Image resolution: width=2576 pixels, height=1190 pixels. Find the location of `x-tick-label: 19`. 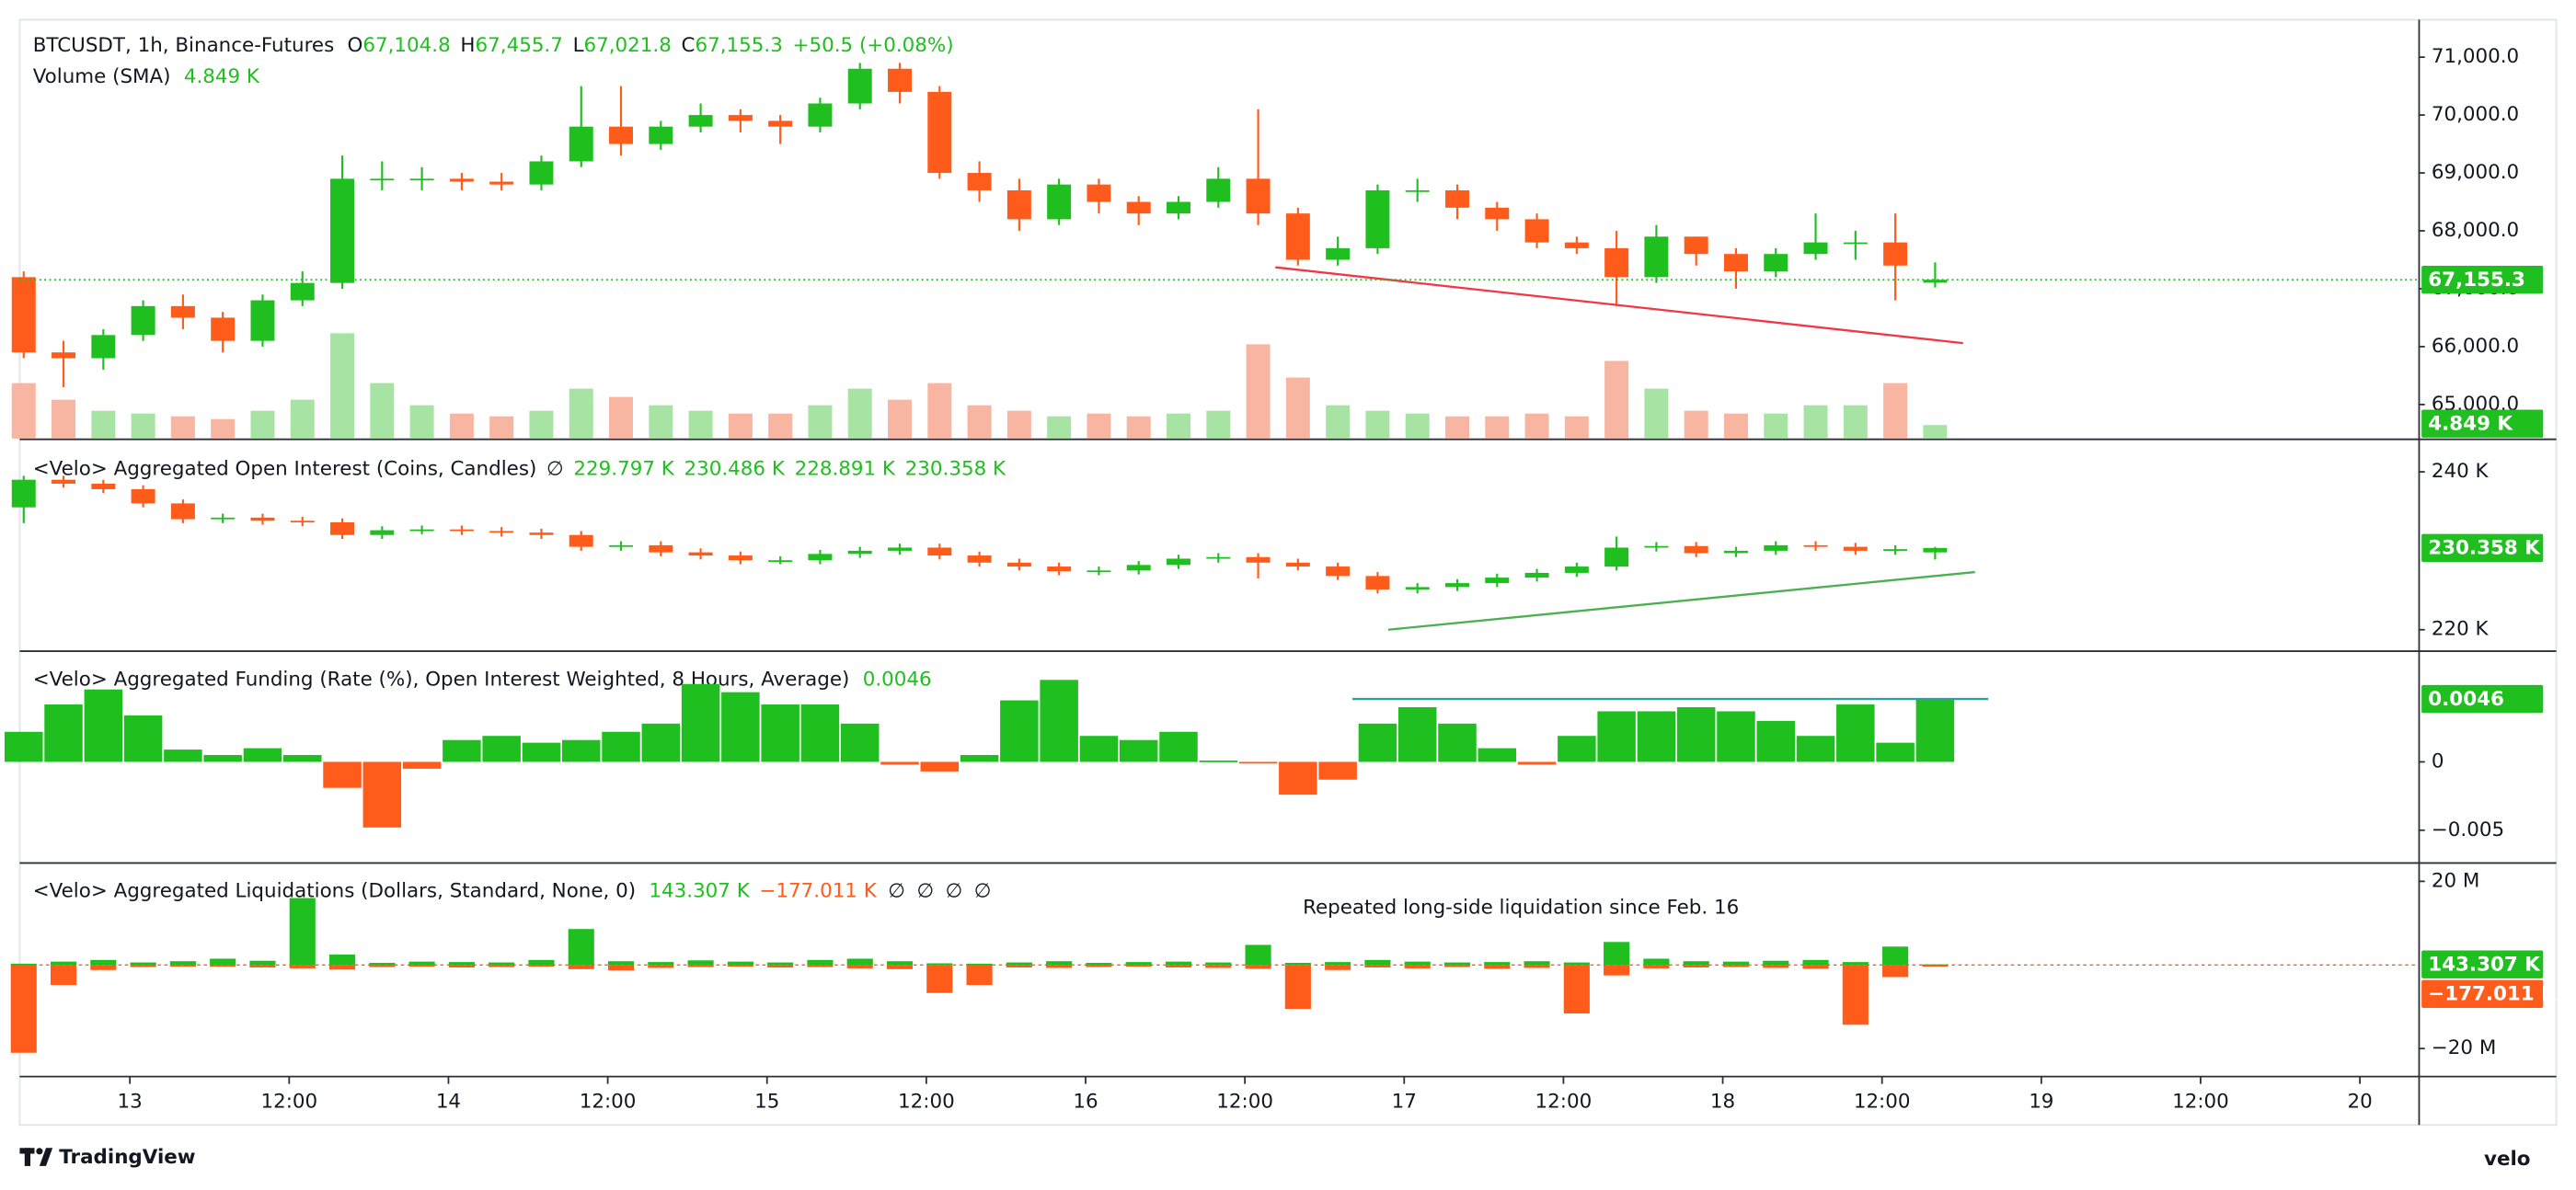

x-tick-label: 19 is located at coordinates (2041, 1101).